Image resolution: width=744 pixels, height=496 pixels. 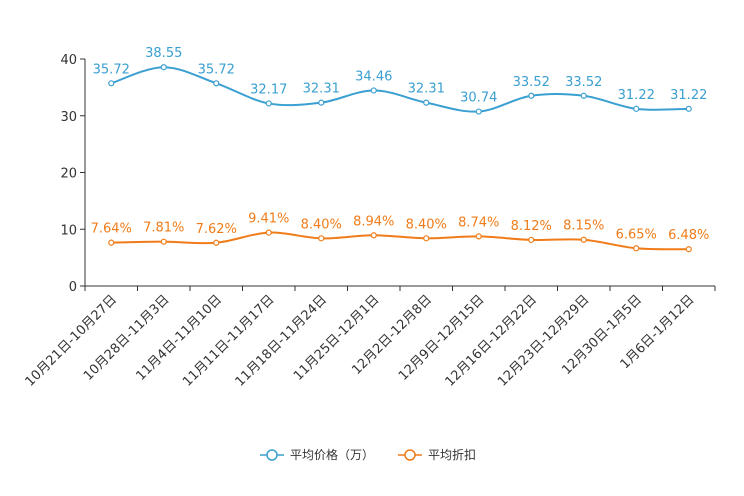 What do you see at coordinates (68, 230) in the screenshot?
I see `y-tick-label: 10` at bounding box center [68, 230].